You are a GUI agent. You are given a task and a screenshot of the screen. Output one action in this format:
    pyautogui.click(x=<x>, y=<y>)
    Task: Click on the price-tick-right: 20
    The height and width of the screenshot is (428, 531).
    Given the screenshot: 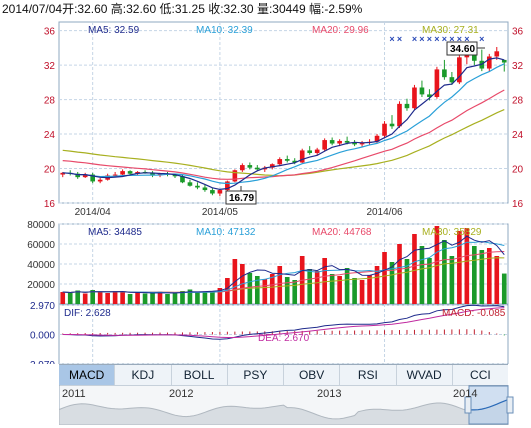 What is the action you would take?
    pyautogui.click(x=518, y=170)
    